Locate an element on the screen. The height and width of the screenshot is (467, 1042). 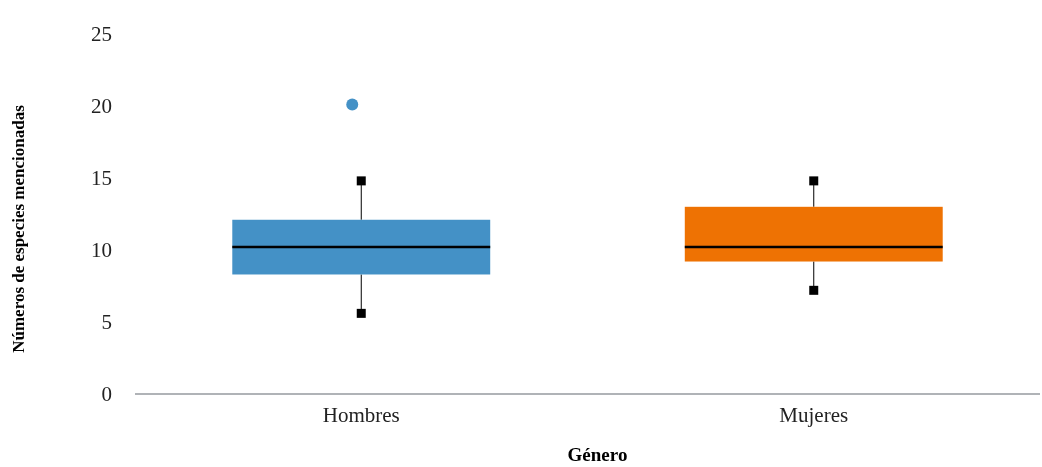
y-tick-label: 25 is located at coordinates (101, 34).